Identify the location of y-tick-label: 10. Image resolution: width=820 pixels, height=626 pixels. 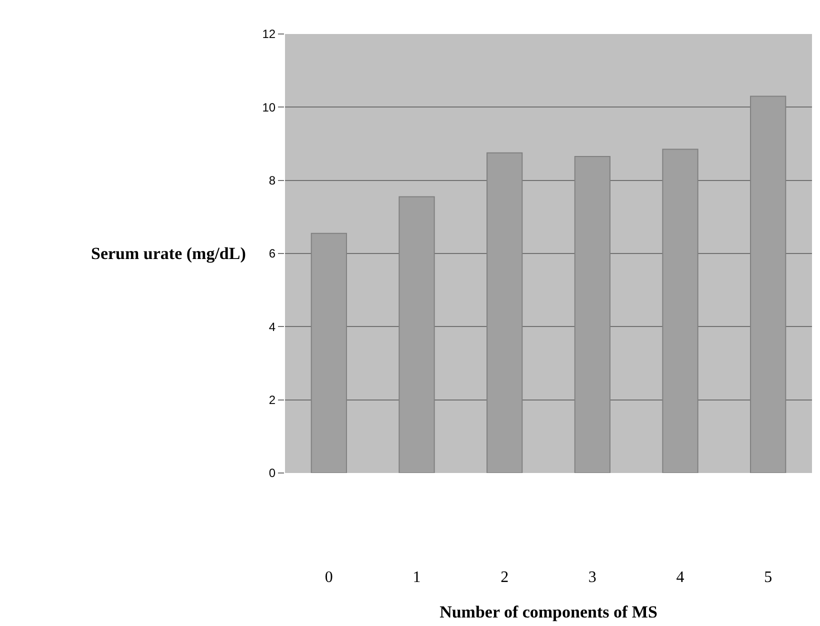
(269, 107).